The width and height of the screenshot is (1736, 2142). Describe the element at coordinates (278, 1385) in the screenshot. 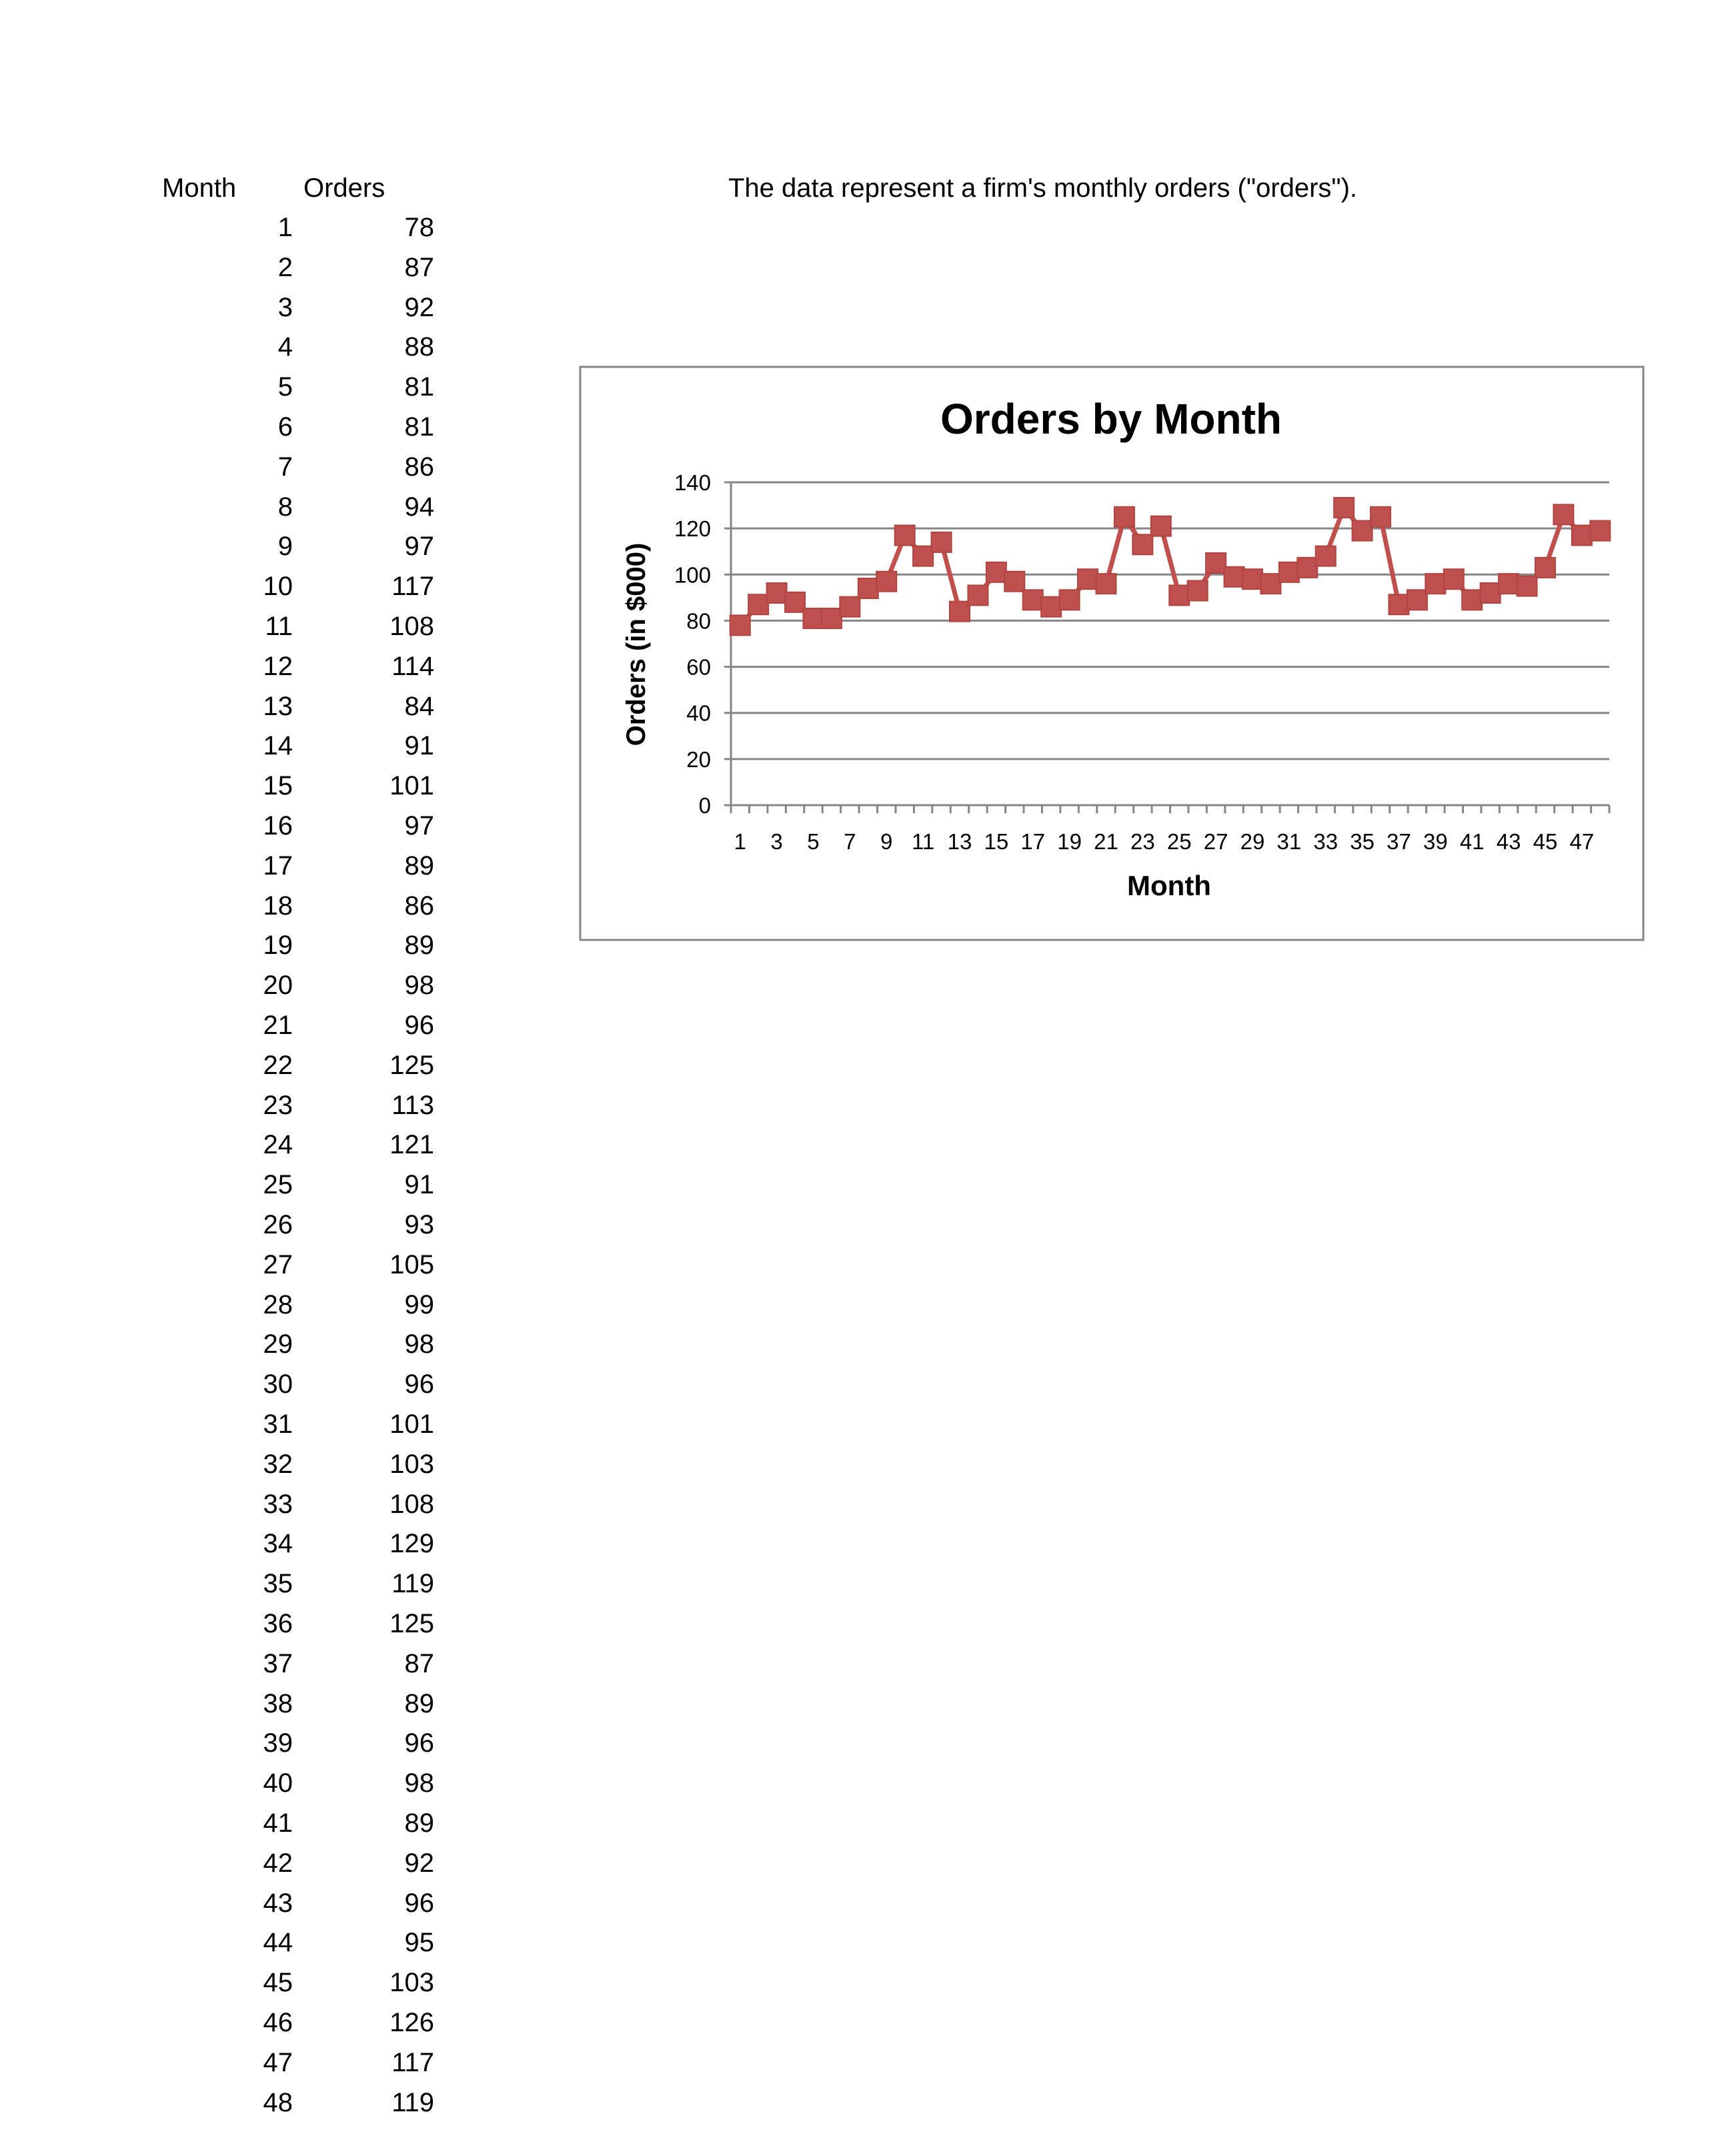

I see `month-cell: 30` at that location.